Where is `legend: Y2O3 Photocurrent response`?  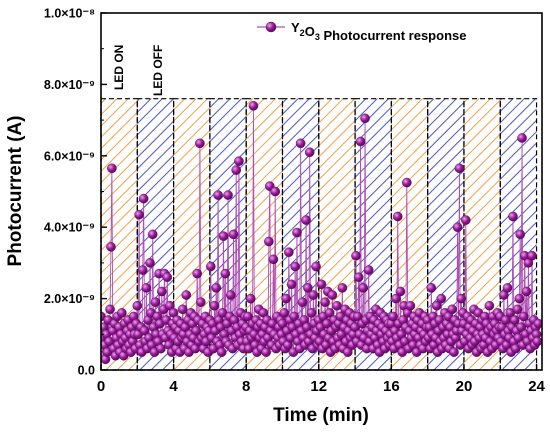
legend: Y2O3 Photocurrent response is located at coordinates (361, 31).